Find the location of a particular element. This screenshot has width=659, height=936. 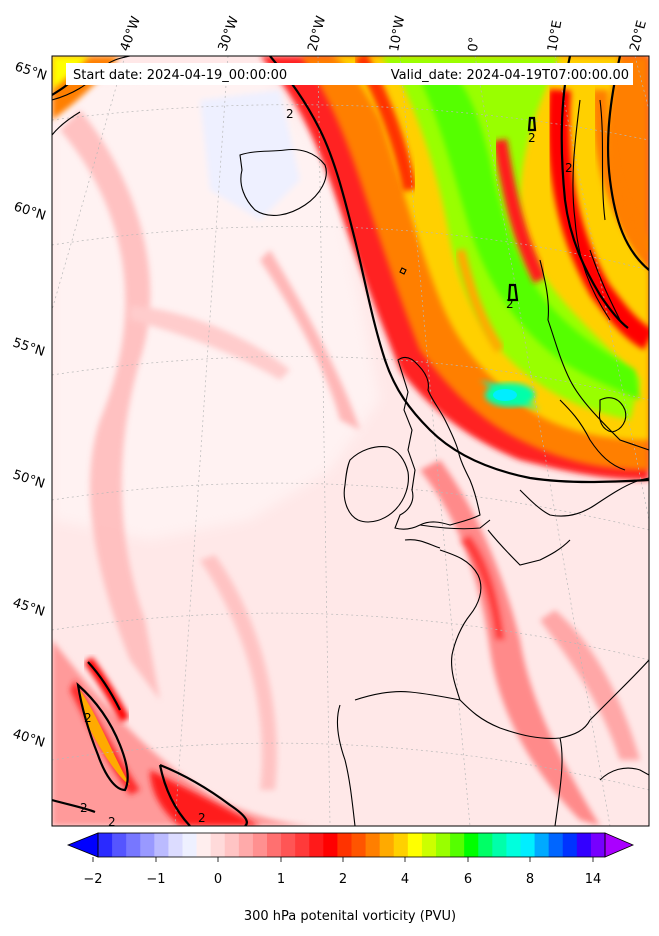

valid-date-label: Valid_date: 2024-04-19T07:00:00.00 is located at coordinates (510, 75).